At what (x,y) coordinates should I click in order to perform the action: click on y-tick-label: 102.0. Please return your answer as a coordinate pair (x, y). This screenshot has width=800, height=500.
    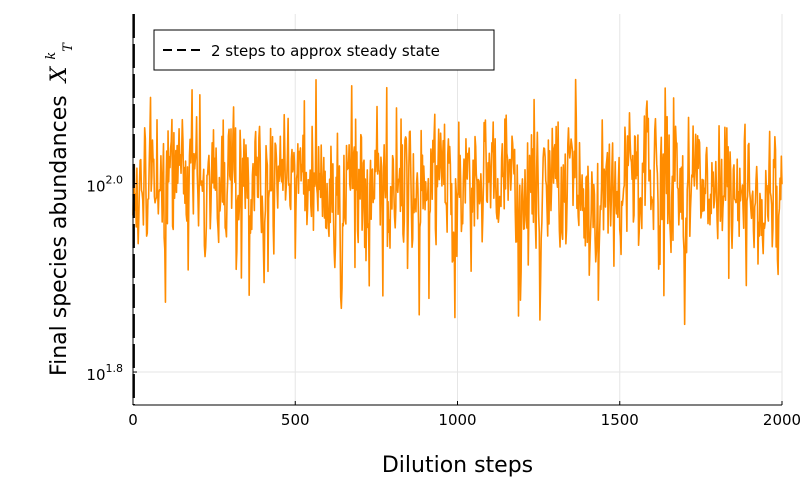
    Looking at the image, I should click on (104, 185).